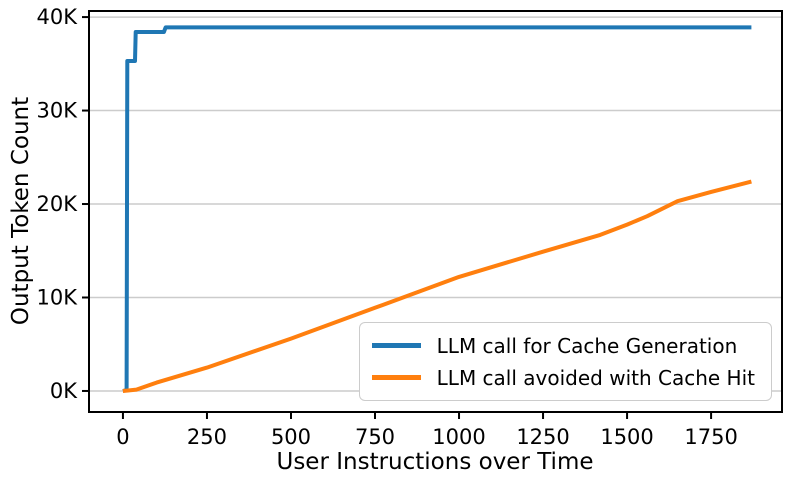 The image size is (792, 483). I want to click on y-axis-label: Output Token Count, so click(21, 211).